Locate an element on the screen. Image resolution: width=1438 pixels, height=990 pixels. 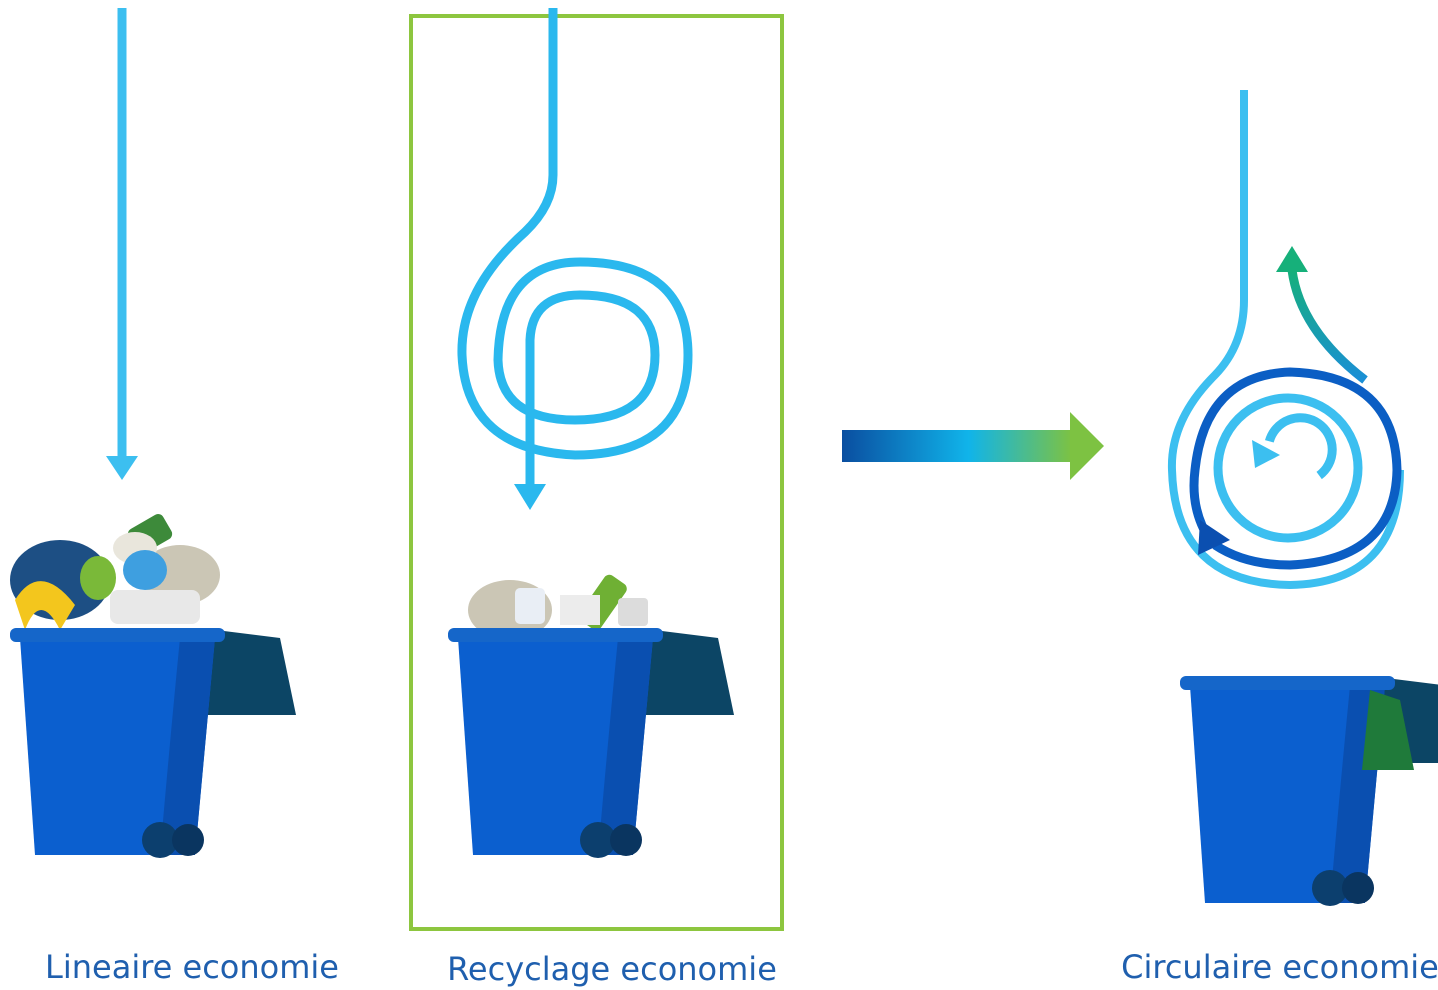
label: Circulaire economie is located at coordinates (1279, 967).